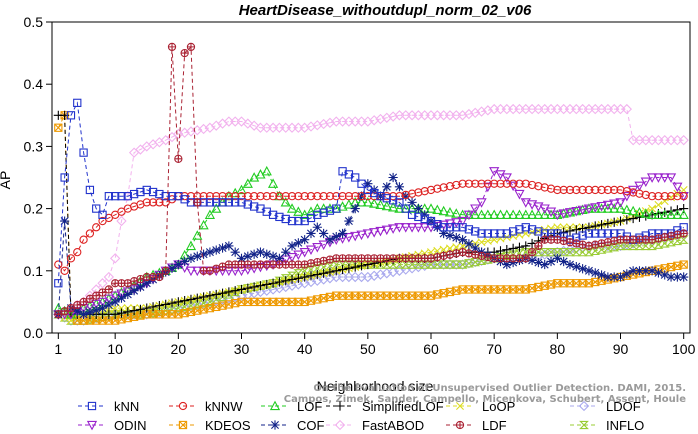 Image resolution: width=698 pixels, height=434 pixels. I want to click on x-tick-label: 40, so click(305, 349).